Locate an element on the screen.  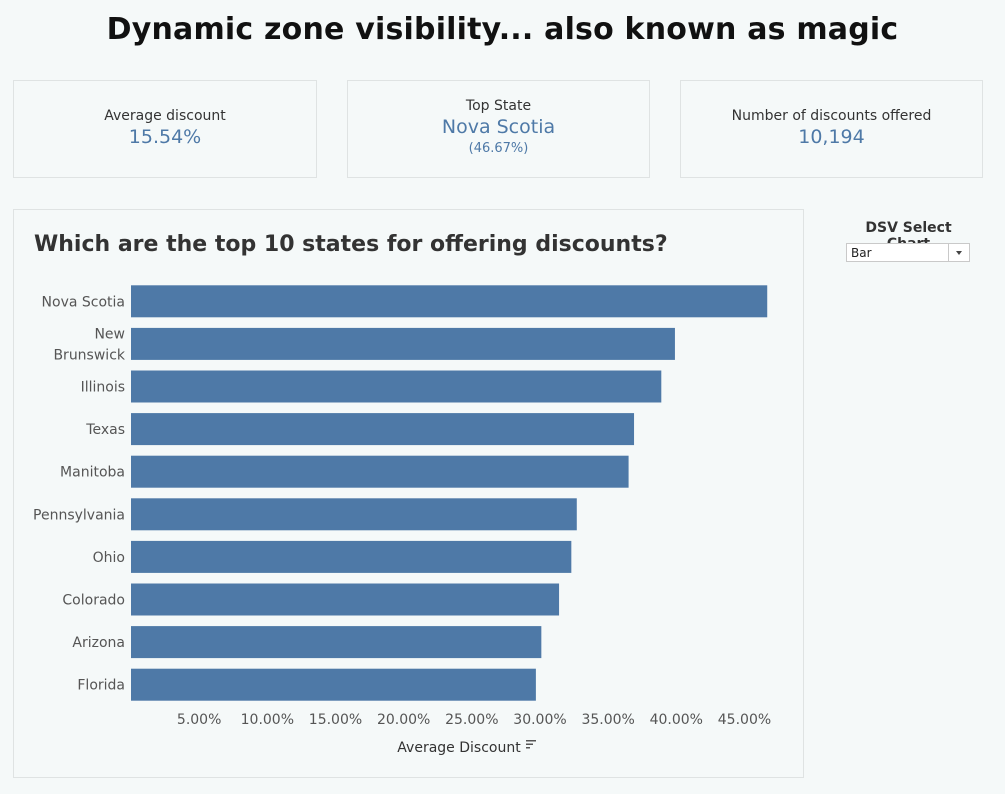
chevron-down-icon is located at coordinates (958, 252).